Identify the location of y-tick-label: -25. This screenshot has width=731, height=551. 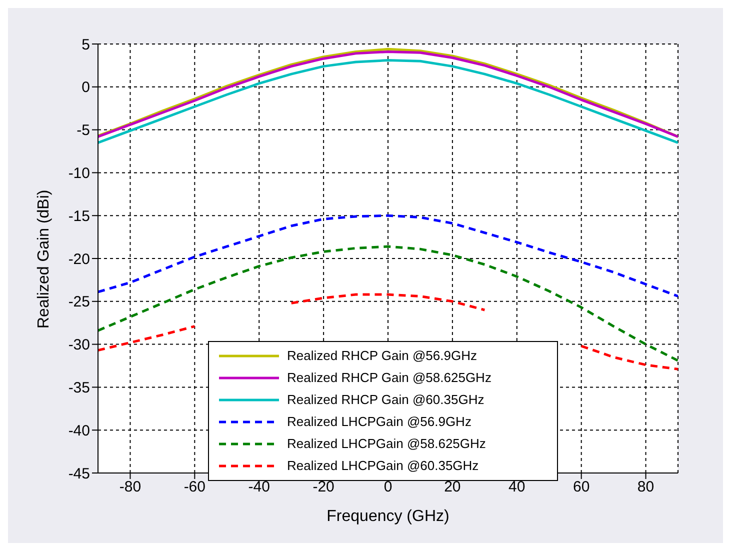
(79, 302).